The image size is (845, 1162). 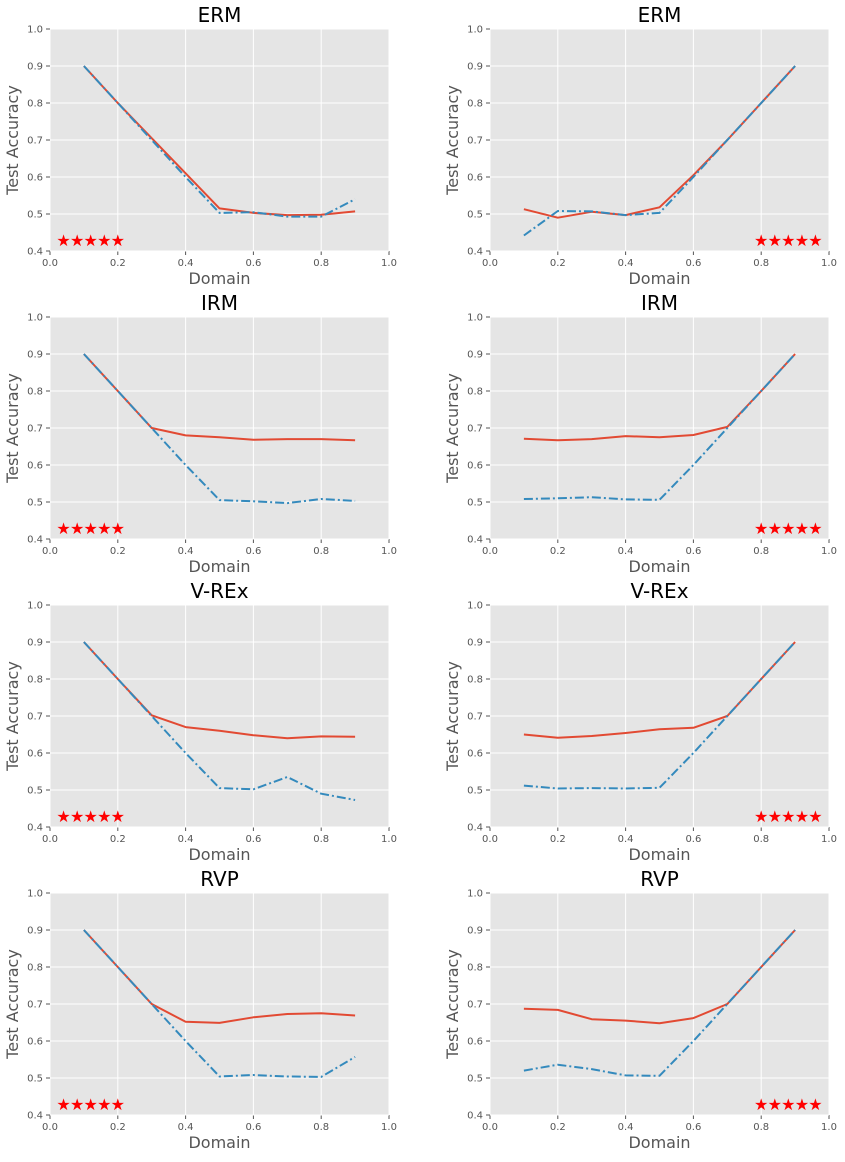 I want to click on chart-title: ERM, so click(x=220, y=15).